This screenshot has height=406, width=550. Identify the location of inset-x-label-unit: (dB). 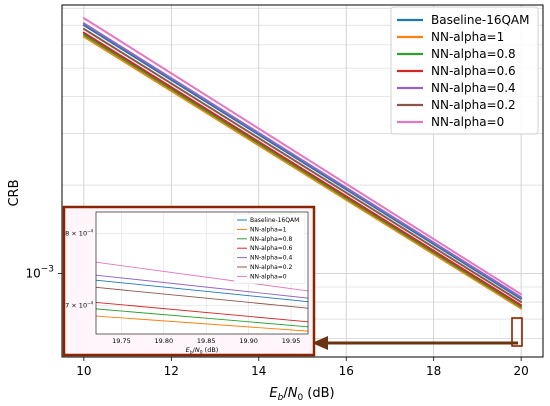
(211, 350).